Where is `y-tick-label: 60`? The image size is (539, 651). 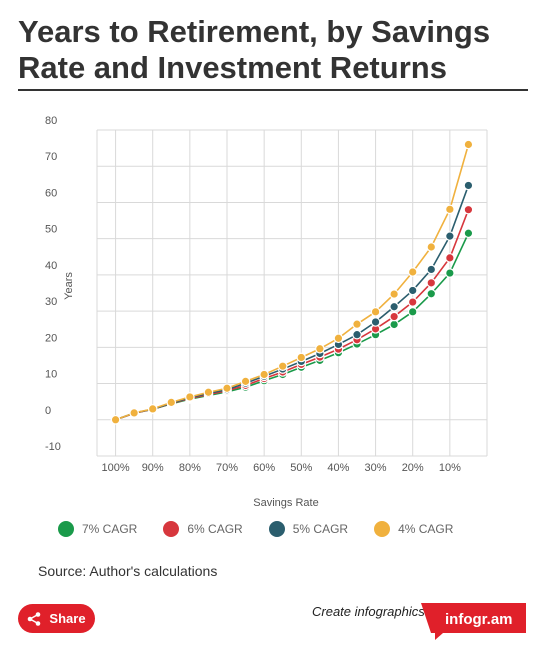 y-tick-label: 60 is located at coordinates (51, 193).